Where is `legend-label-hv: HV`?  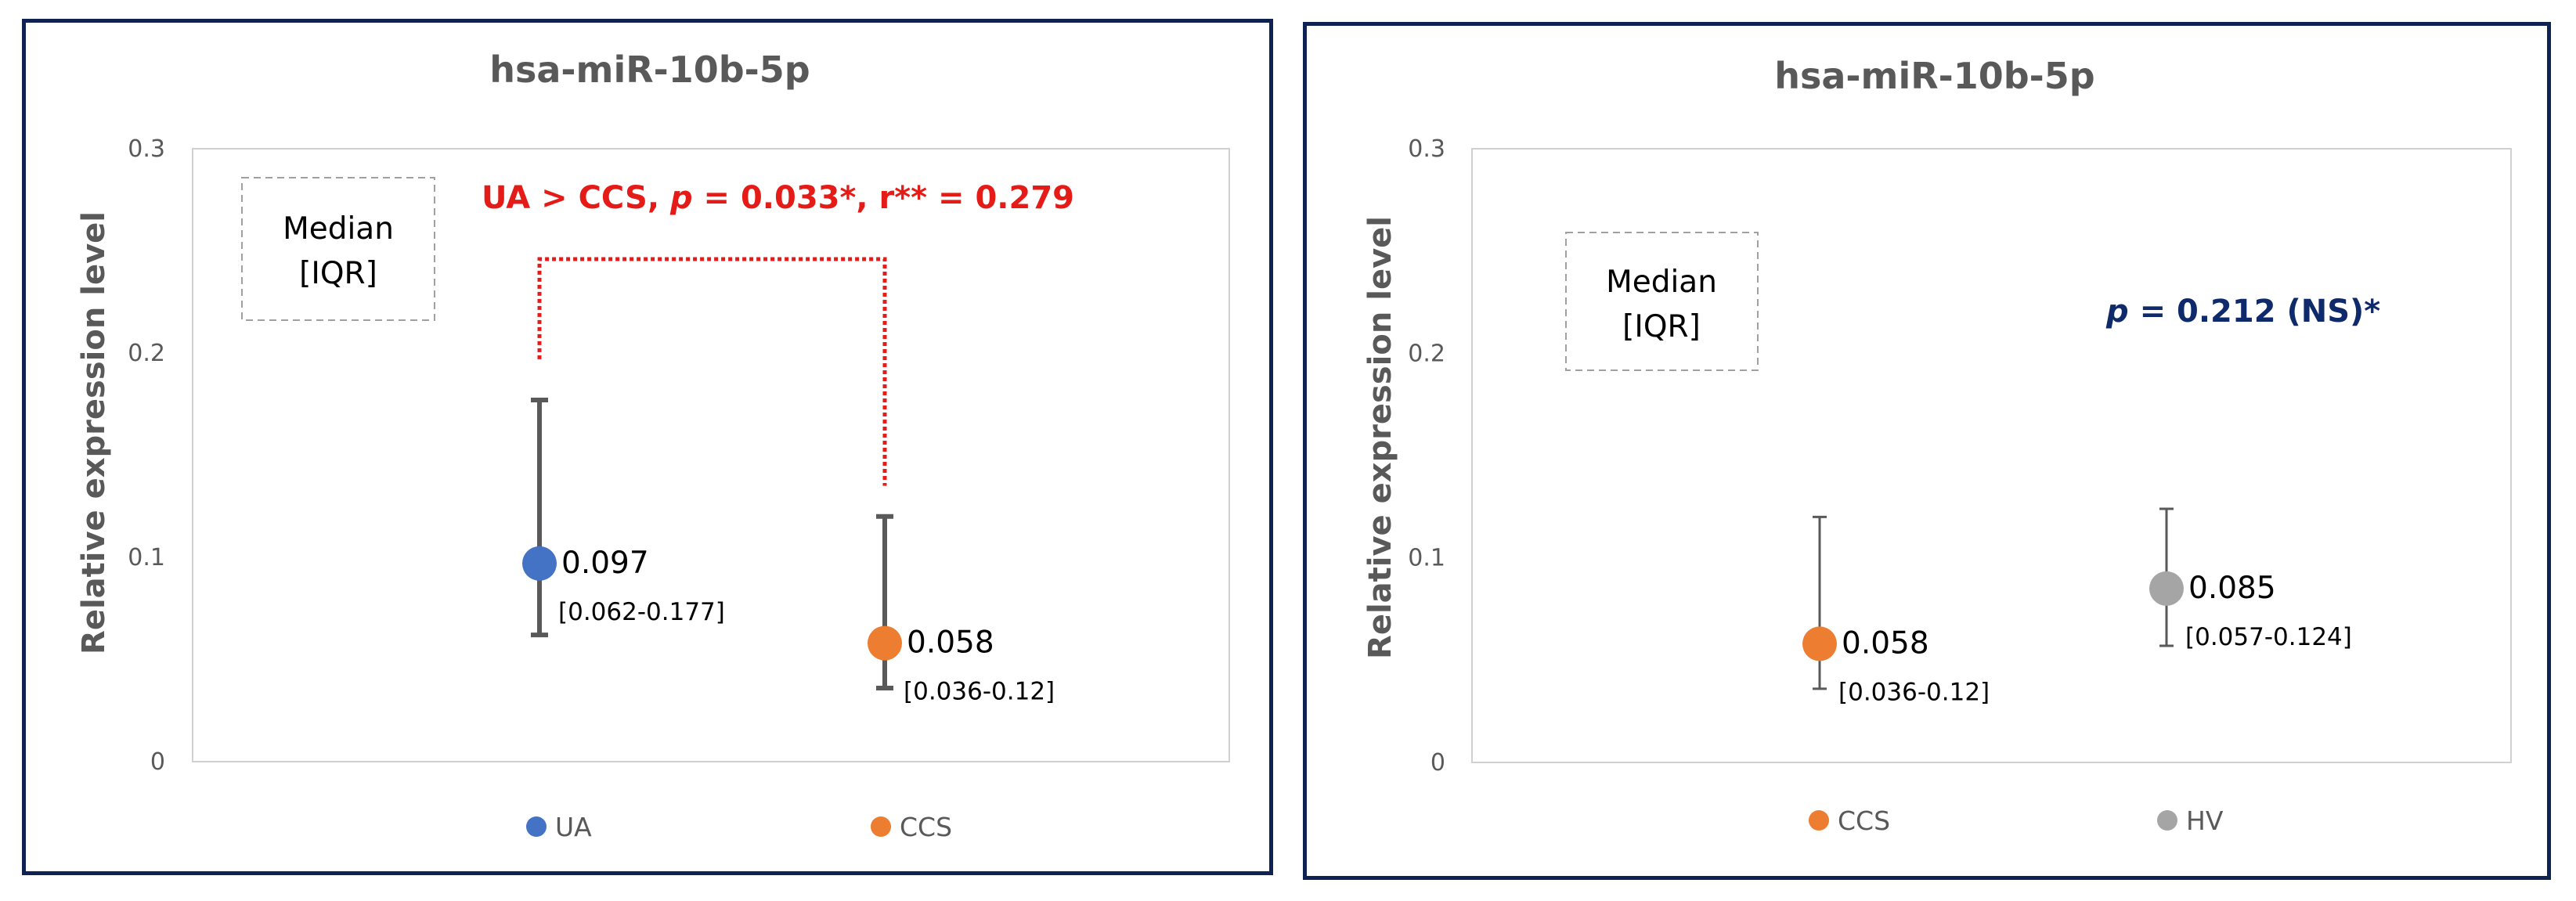 legend-label-hv: HV is located at coordinates (2205, 821).